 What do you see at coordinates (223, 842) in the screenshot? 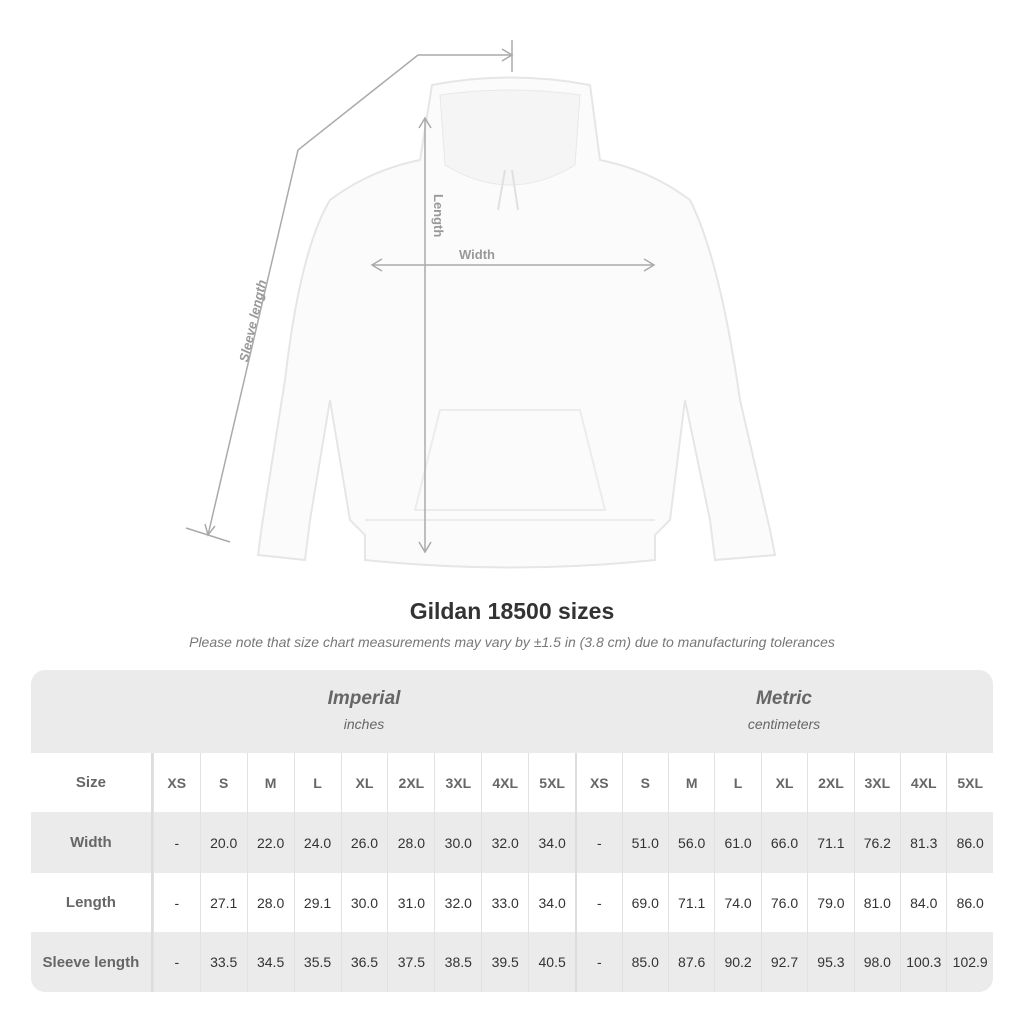
I see `imperial-value-cell: 20.0` at bounding box center [223, 842].